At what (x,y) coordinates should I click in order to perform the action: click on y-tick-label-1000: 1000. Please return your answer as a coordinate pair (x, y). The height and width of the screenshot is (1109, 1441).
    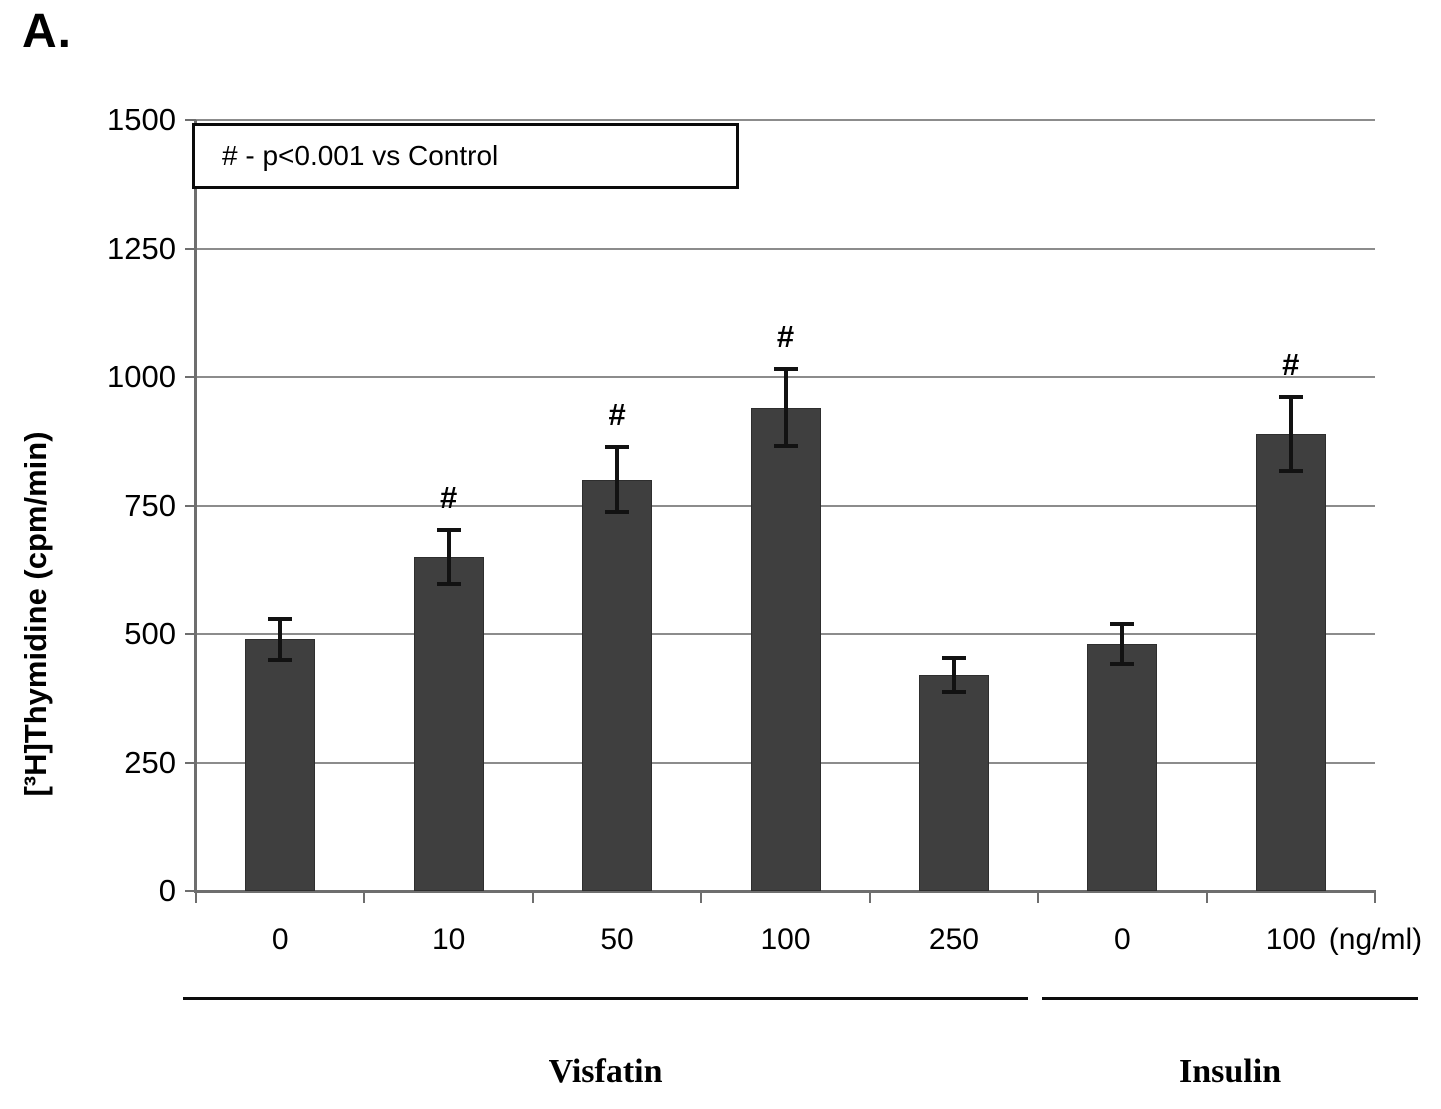
    Looking at the image, I should click on (141, 376).